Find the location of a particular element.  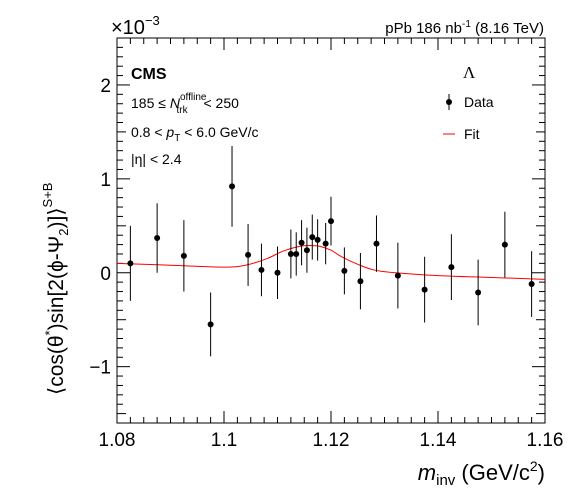

legend-data-marker is located at coordinates (449, 102).